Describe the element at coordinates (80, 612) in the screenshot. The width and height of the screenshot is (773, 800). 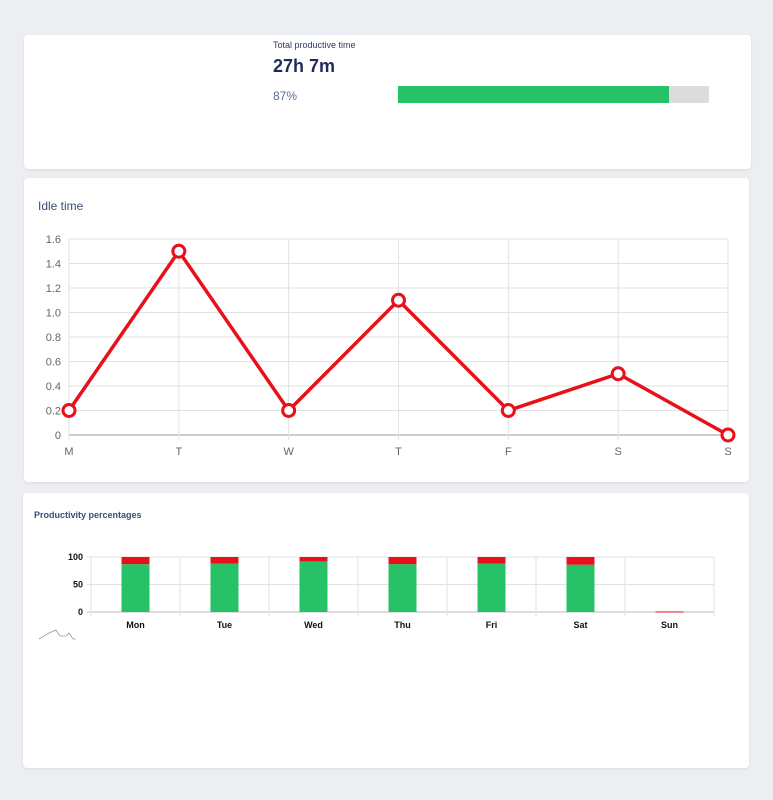
I see `prod-y-tick-label: 0` at that location.